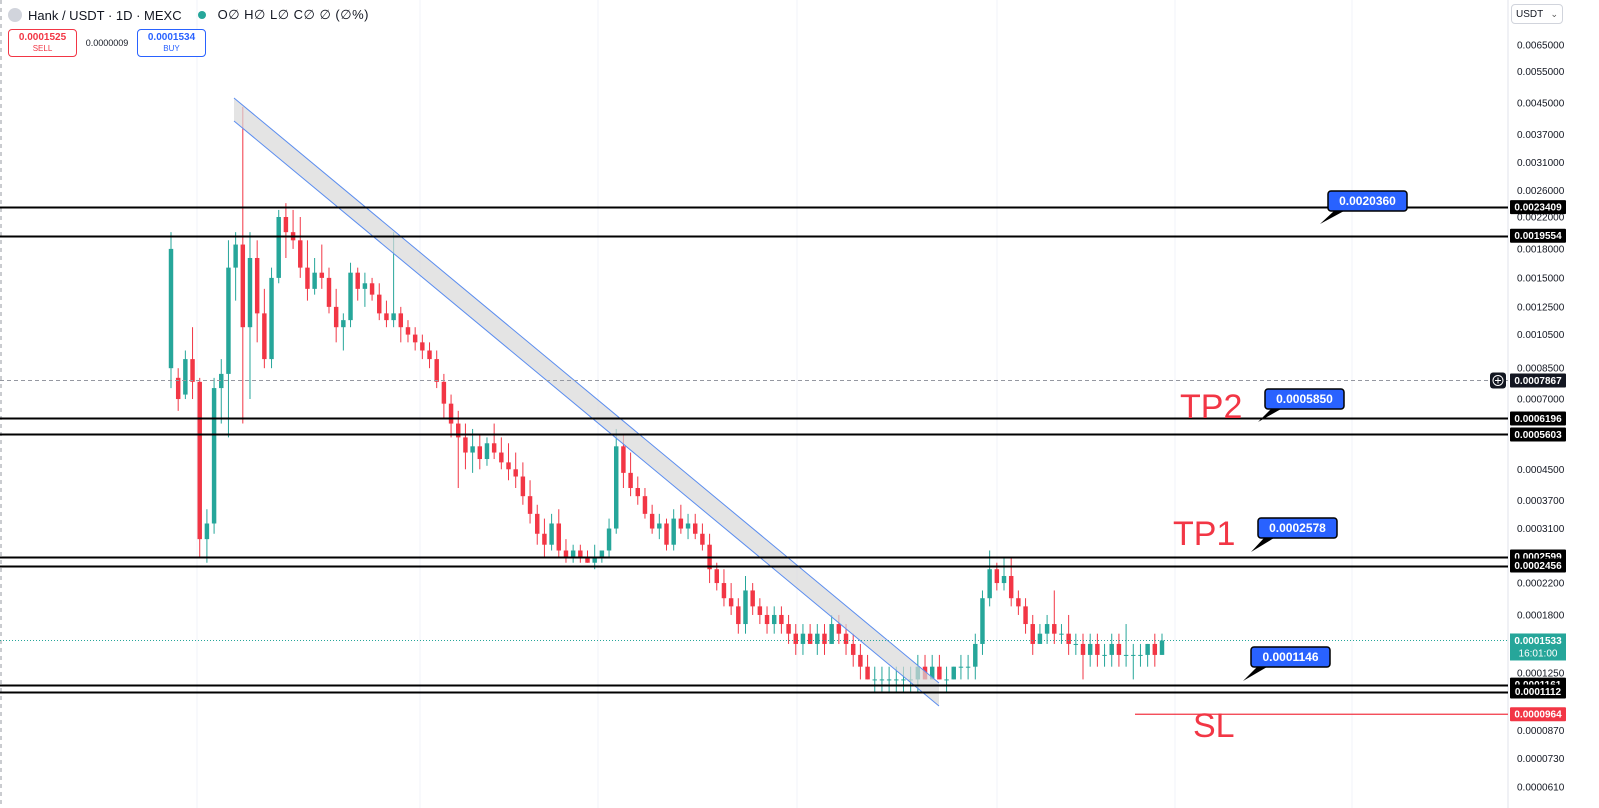  What do you see at coordinates (1530, 14) in the screenshot?
I see `currency-value: USDT` at bounding box center [1530, 14].